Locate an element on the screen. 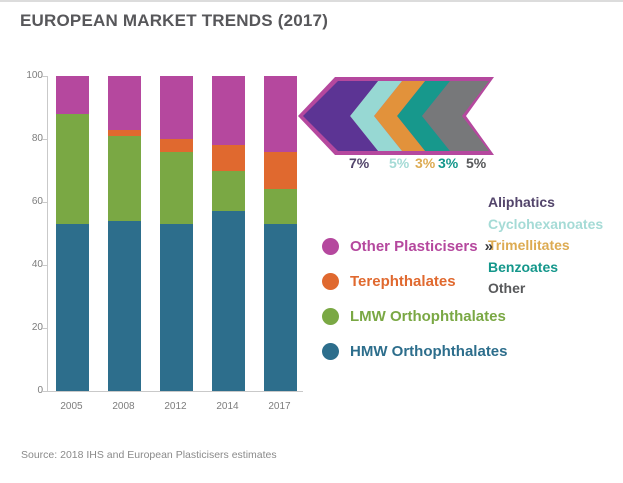 The height and width of the screenshot is (483, 623). x-tick-label: 2005 is located at coordinates (71, 406).